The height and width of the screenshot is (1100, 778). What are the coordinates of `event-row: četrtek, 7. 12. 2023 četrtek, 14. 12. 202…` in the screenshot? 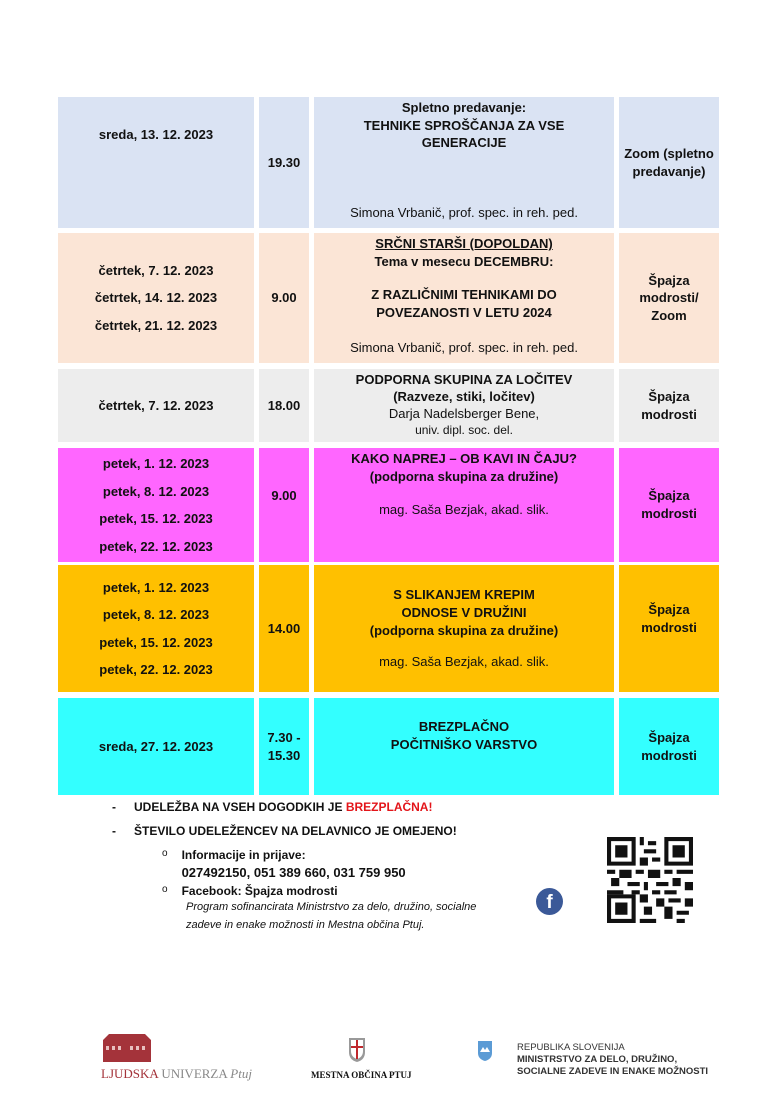 It's located at (389, 298).